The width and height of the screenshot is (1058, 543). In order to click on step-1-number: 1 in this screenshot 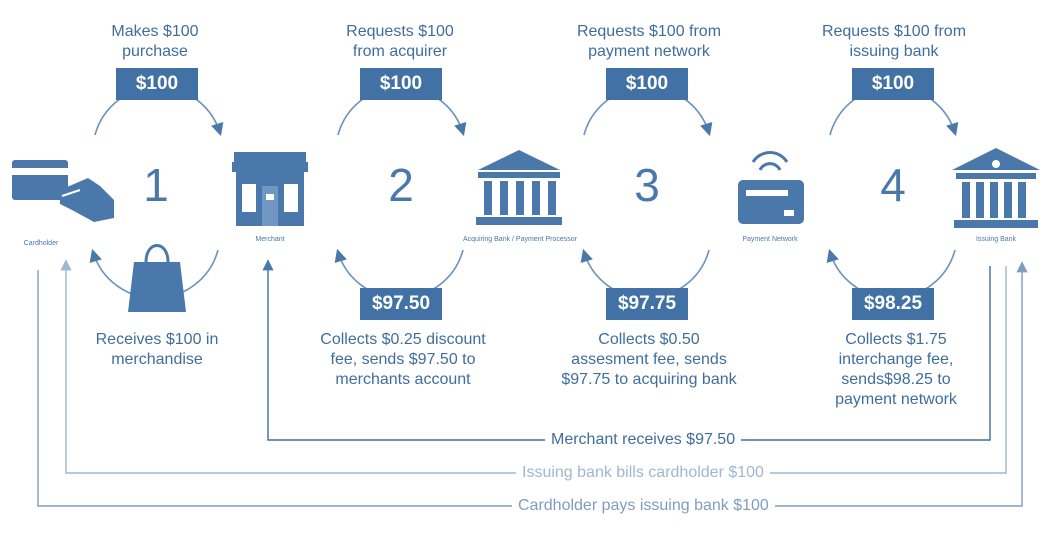, I will do `click(156, 185)`.